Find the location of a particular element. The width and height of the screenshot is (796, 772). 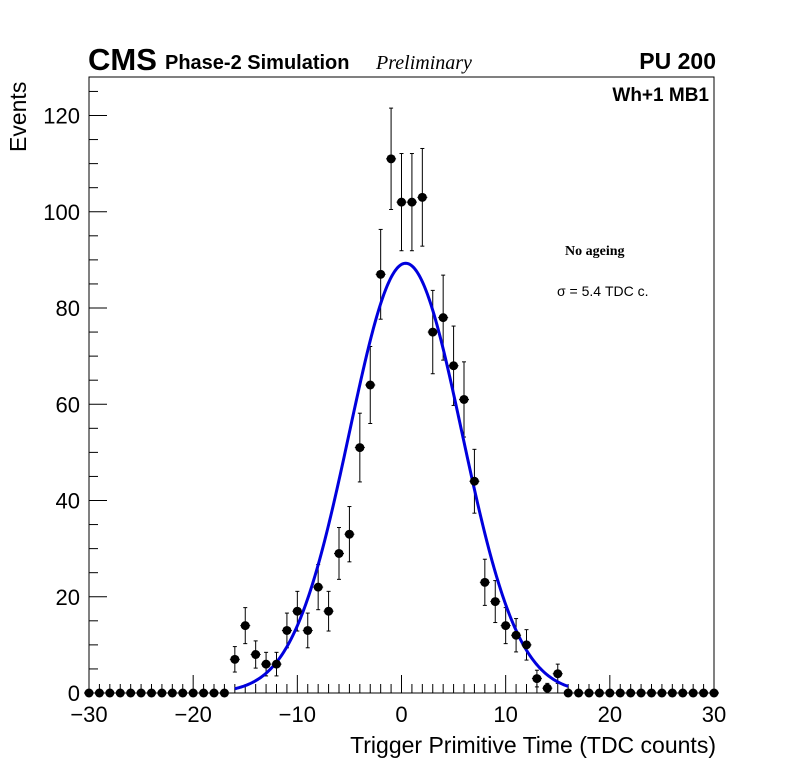

y-tick-label: 120 is located at coordinates (61, 116).